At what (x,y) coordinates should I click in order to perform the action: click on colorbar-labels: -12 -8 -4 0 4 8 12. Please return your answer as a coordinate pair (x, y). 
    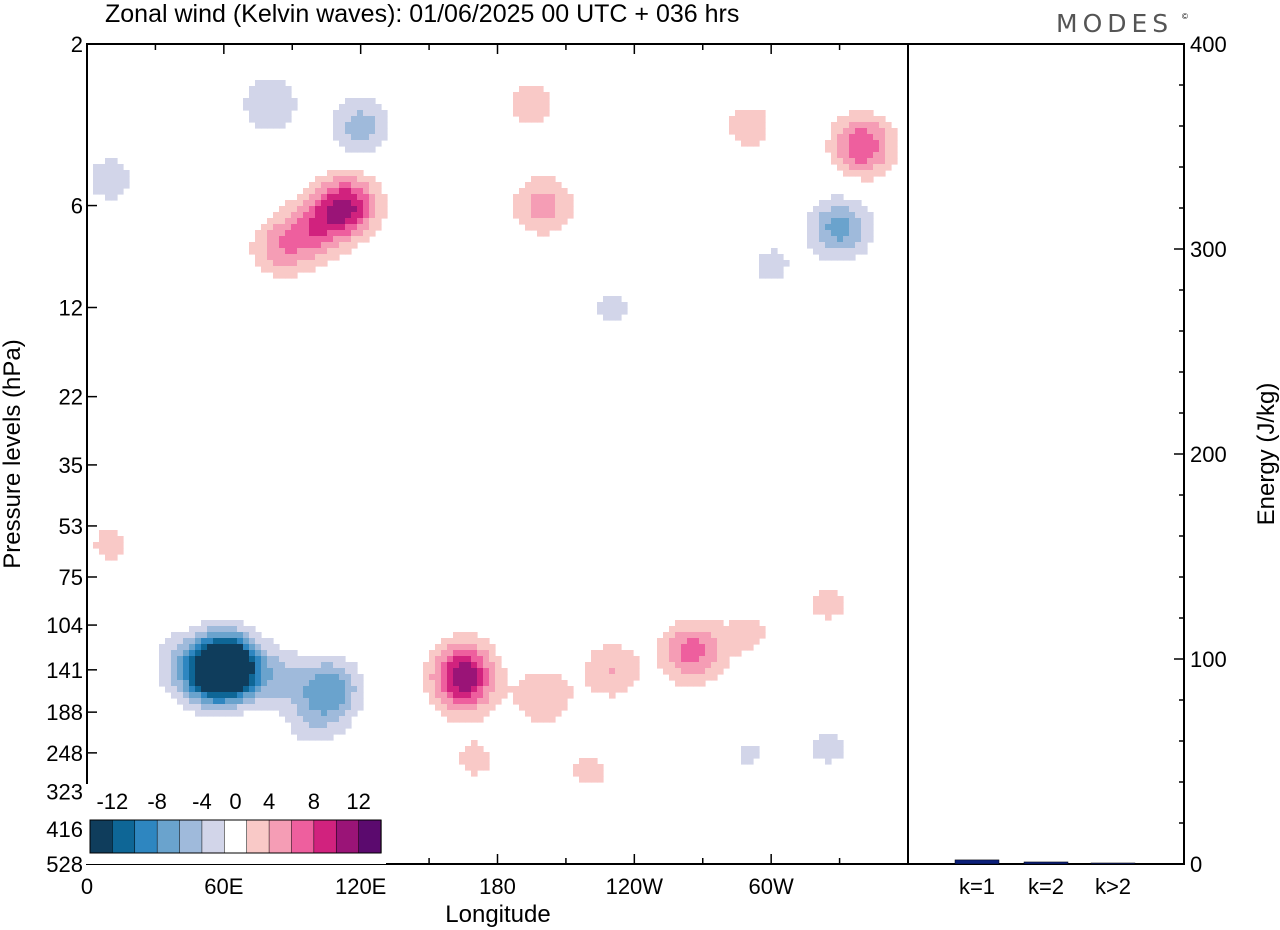
    Looking at the image, I should click on (233, 801).